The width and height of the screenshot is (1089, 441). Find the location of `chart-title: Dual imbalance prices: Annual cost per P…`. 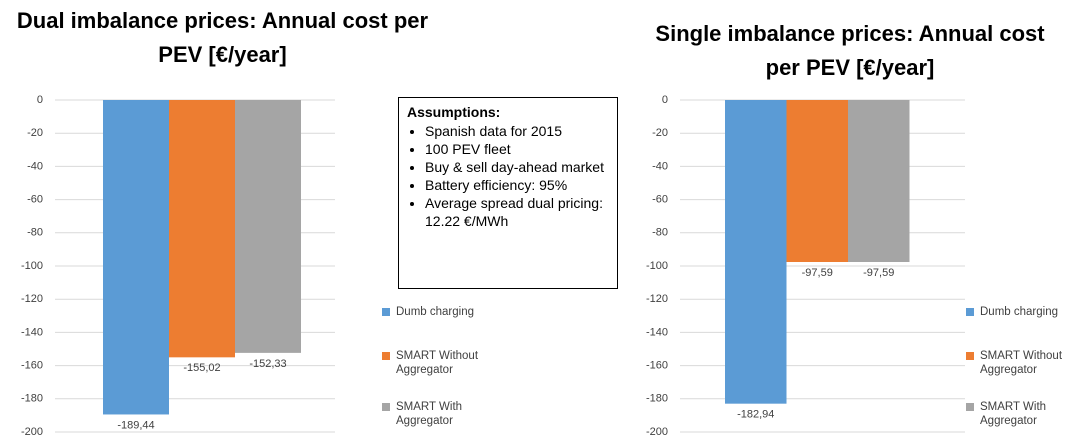

chart-title: Dual imbalance prices: Annual cost per P… is located at coordinates (222, 37).